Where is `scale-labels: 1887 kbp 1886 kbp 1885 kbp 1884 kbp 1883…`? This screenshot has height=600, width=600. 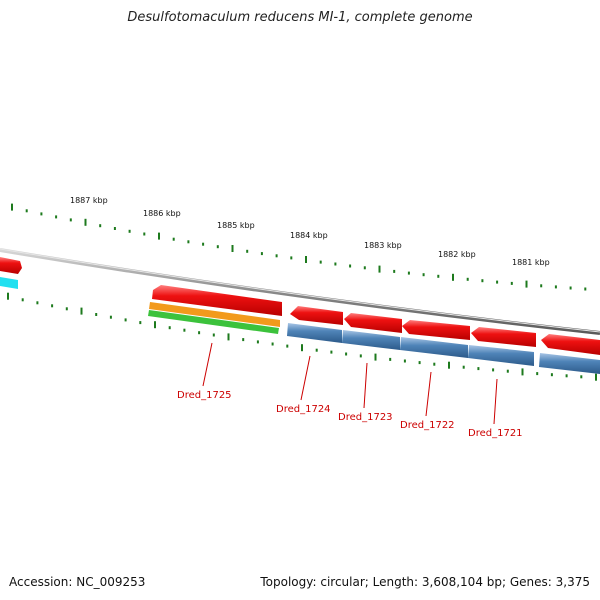
scale-labels: 1887 kbp 1886 kbp 1885 kbp 1884 kbp 1883… is located at coordinates (310, 231).